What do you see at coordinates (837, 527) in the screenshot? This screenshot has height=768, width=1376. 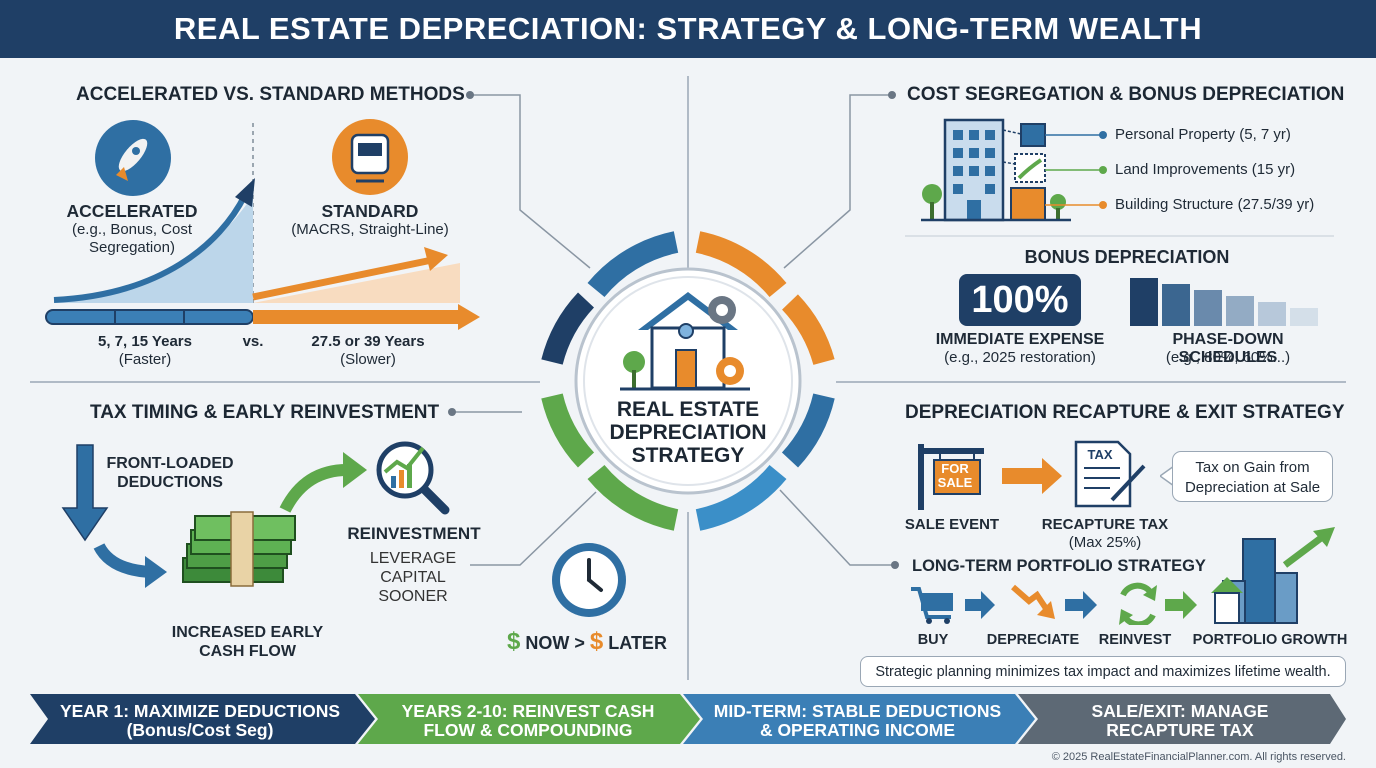 I see `connector-br` at bounding box center [837, 527].